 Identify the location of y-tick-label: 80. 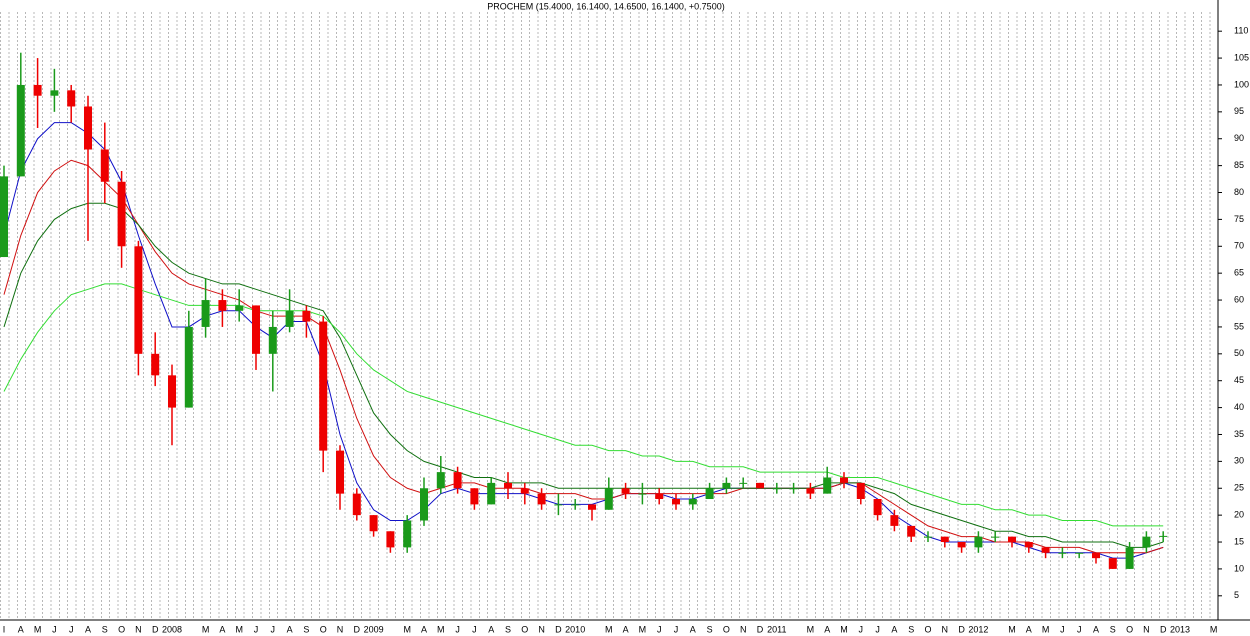
(1239, 192).